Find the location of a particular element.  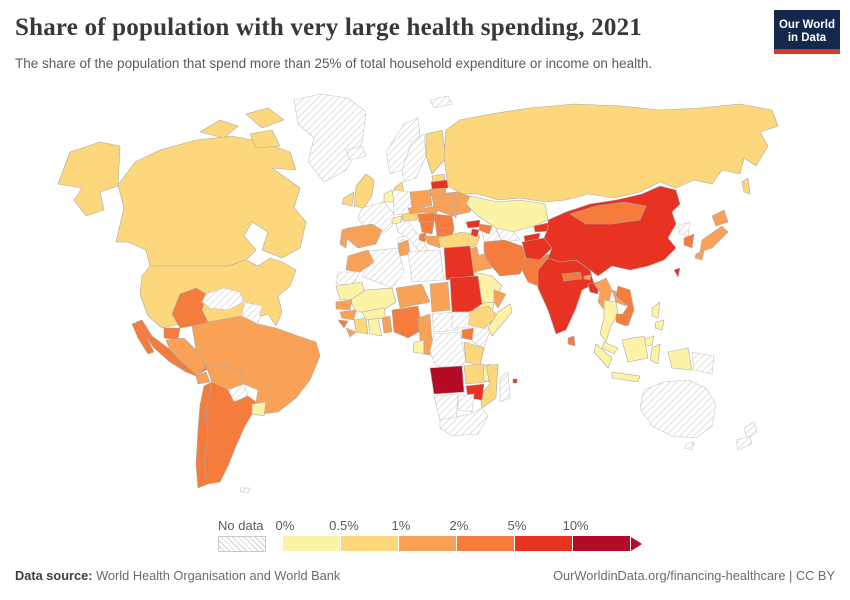

country-nepal is located at coordinates (572, 276).